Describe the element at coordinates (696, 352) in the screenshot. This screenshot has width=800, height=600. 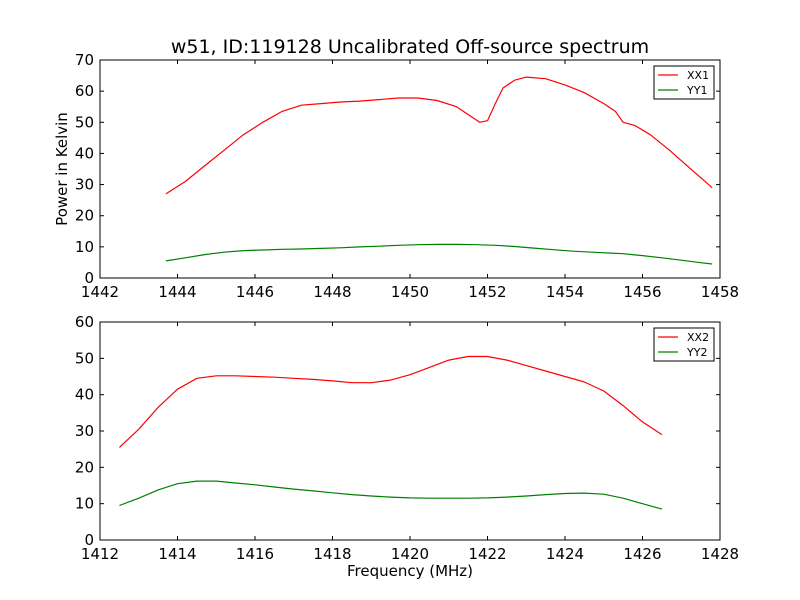
I see `legend-label: YY2` at that location.